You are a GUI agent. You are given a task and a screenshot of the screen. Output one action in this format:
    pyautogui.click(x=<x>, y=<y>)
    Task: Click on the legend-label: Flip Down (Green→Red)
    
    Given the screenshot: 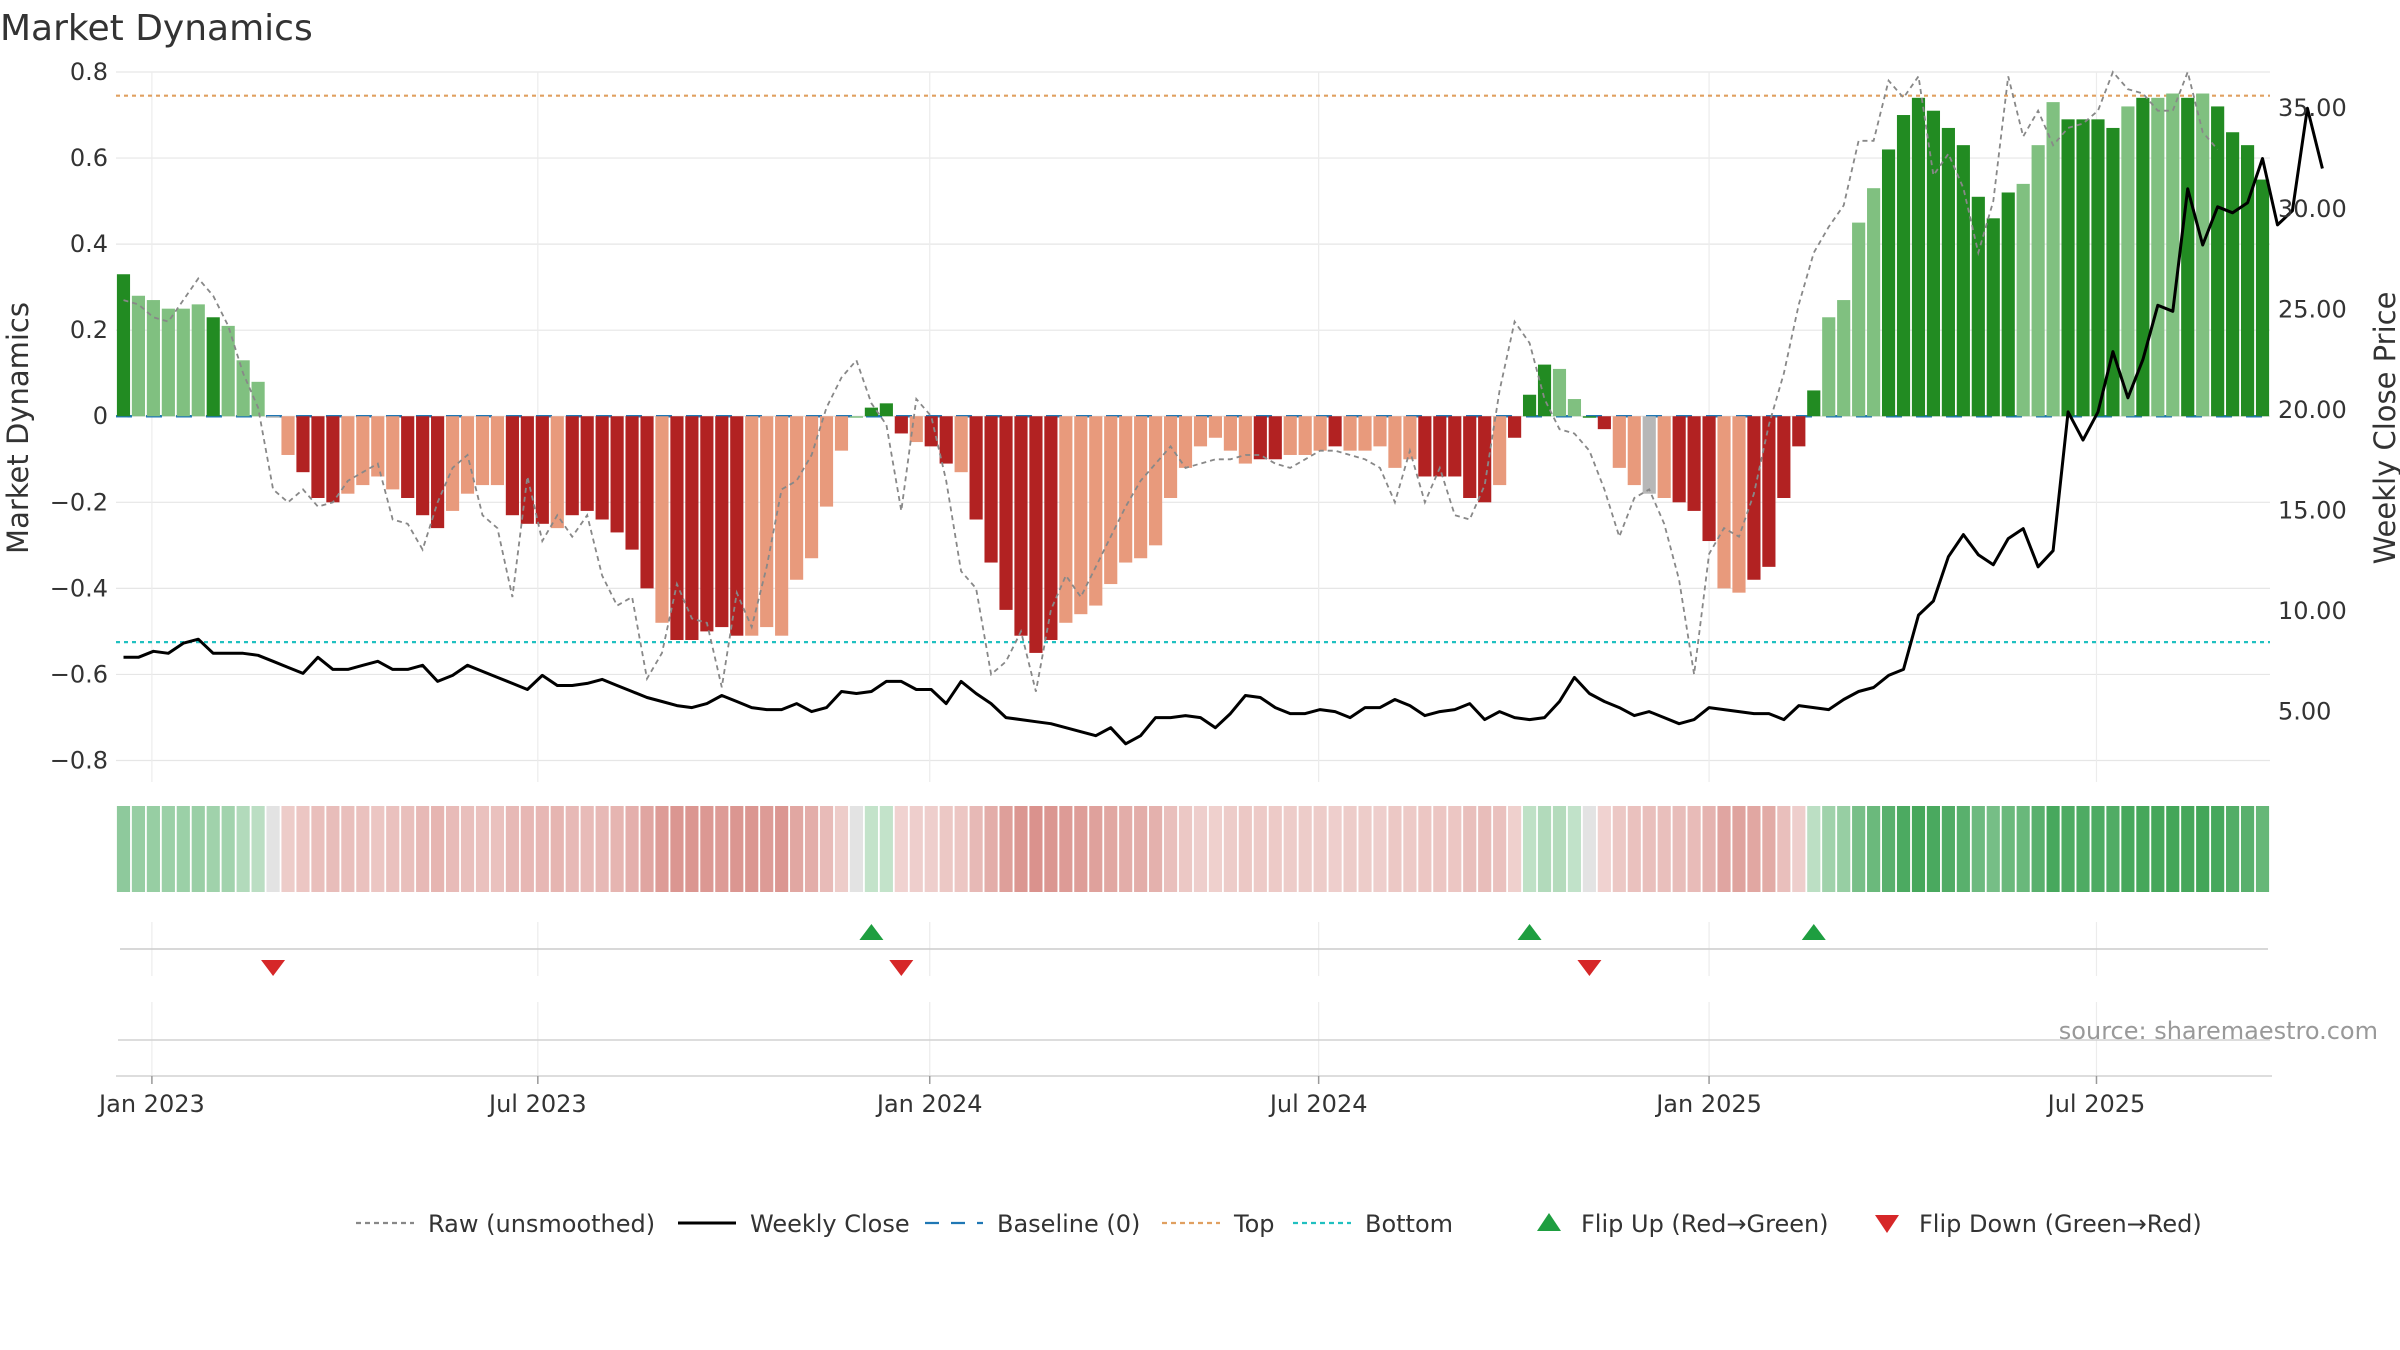 What is the action you would take?
    pyautogui.click(x=2060, y=1224)
    